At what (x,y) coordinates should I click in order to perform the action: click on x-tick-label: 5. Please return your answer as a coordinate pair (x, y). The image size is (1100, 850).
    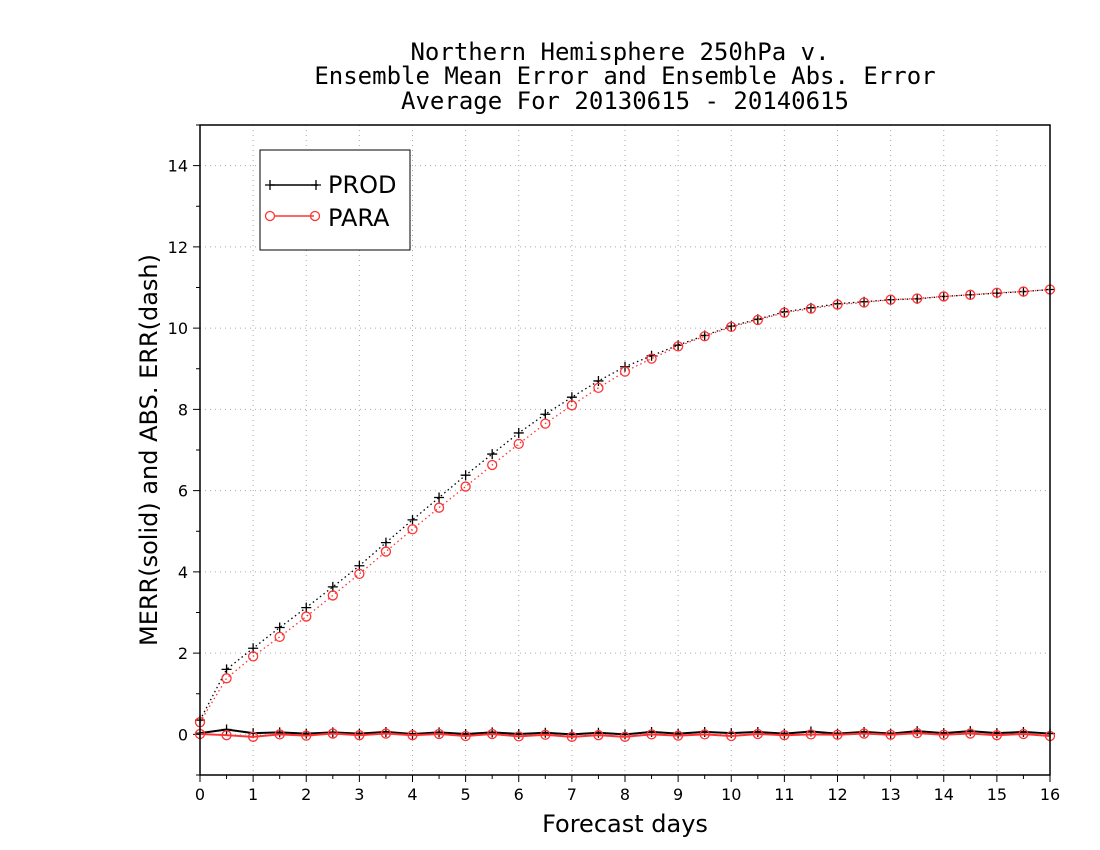
    Looking at the image, I should click on (466, 794).